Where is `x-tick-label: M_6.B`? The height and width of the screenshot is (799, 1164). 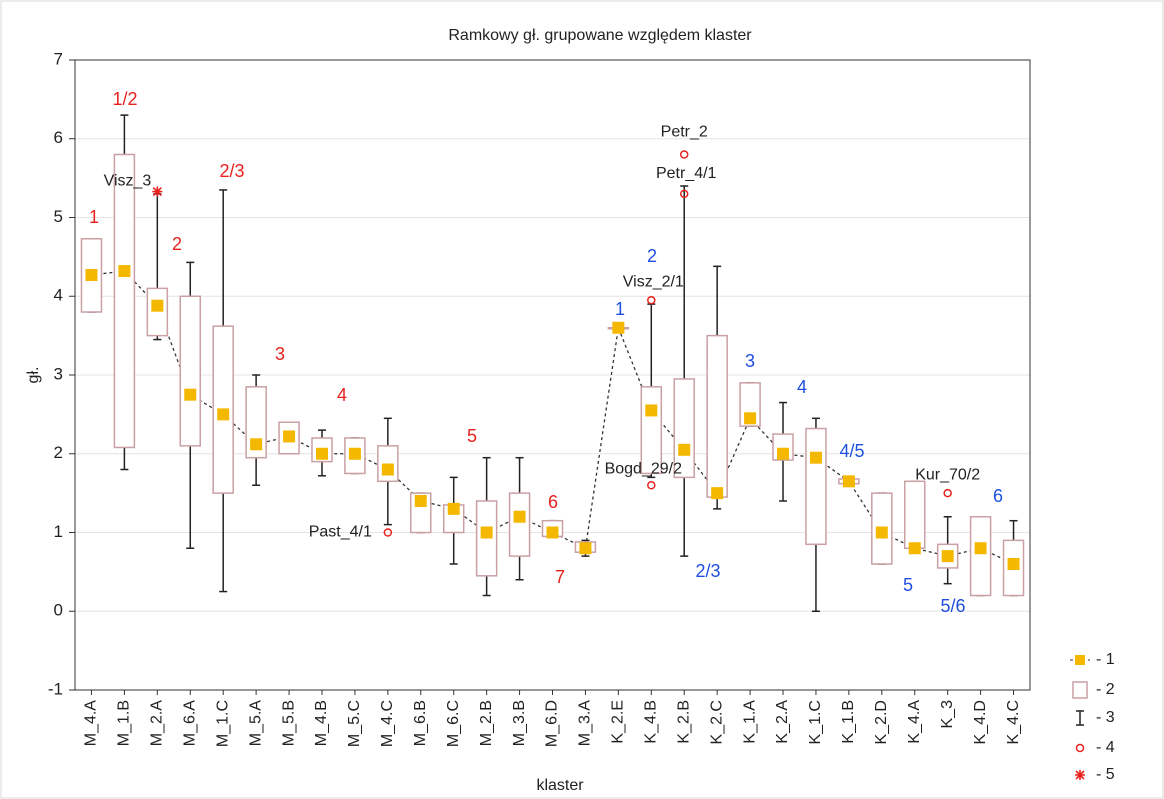 x-tick-label: M_6.B is located at coordinates (420, 723).